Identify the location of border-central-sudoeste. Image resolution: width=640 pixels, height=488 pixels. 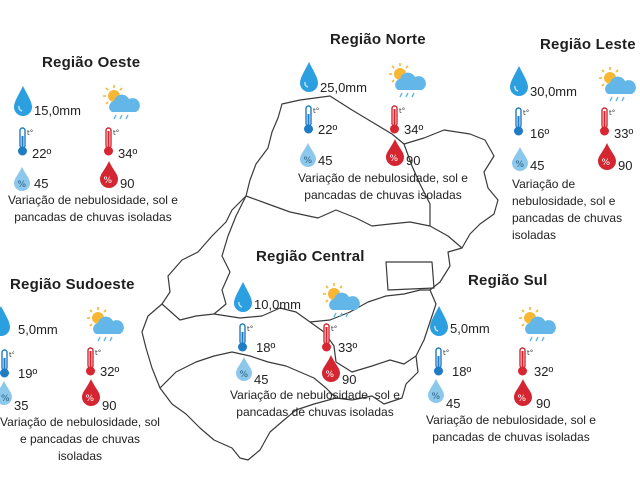
(315, 340).